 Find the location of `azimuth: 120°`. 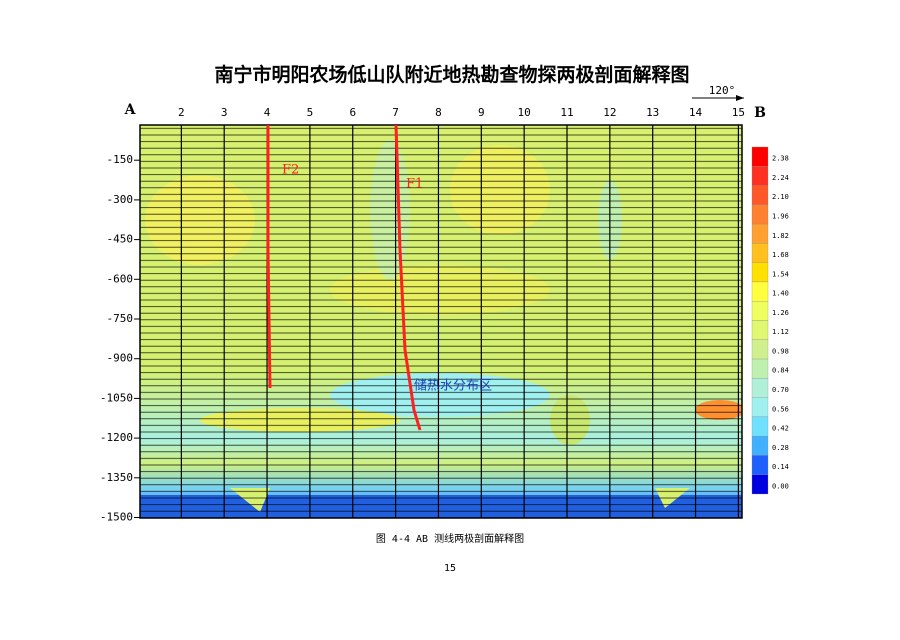

azimuth: 120° is located at coordinates (722, 90).